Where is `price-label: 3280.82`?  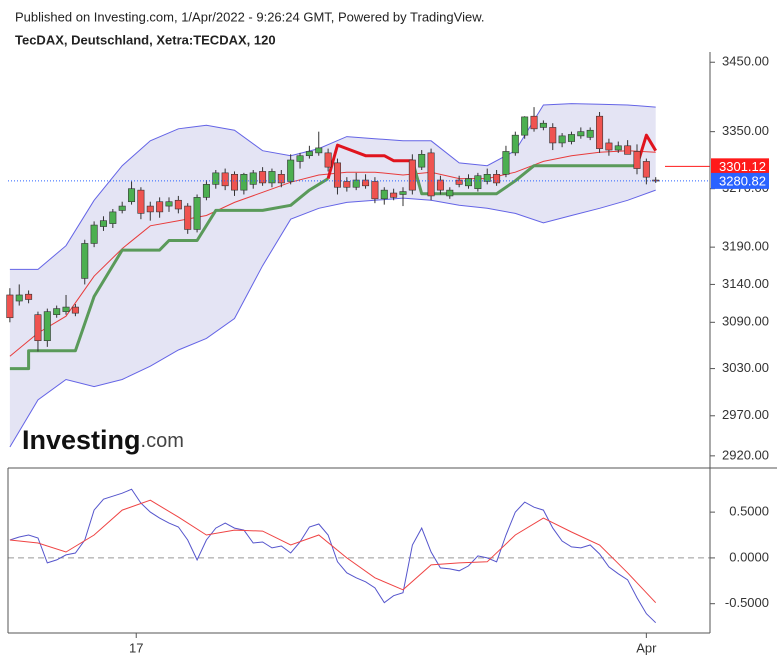
price-label: 3280.82 is located at coordinates (742, 180).